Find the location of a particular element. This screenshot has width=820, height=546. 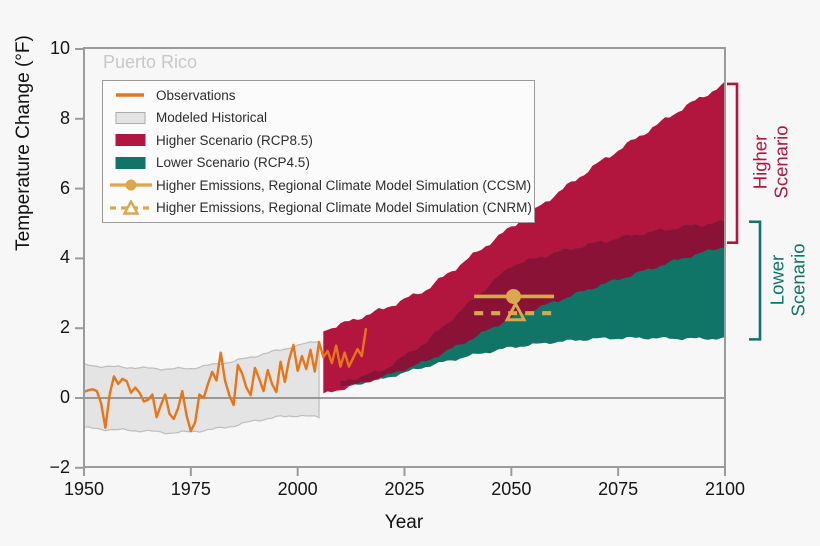

y-tick-label-2: 2 is located at coordinates (64, 327).